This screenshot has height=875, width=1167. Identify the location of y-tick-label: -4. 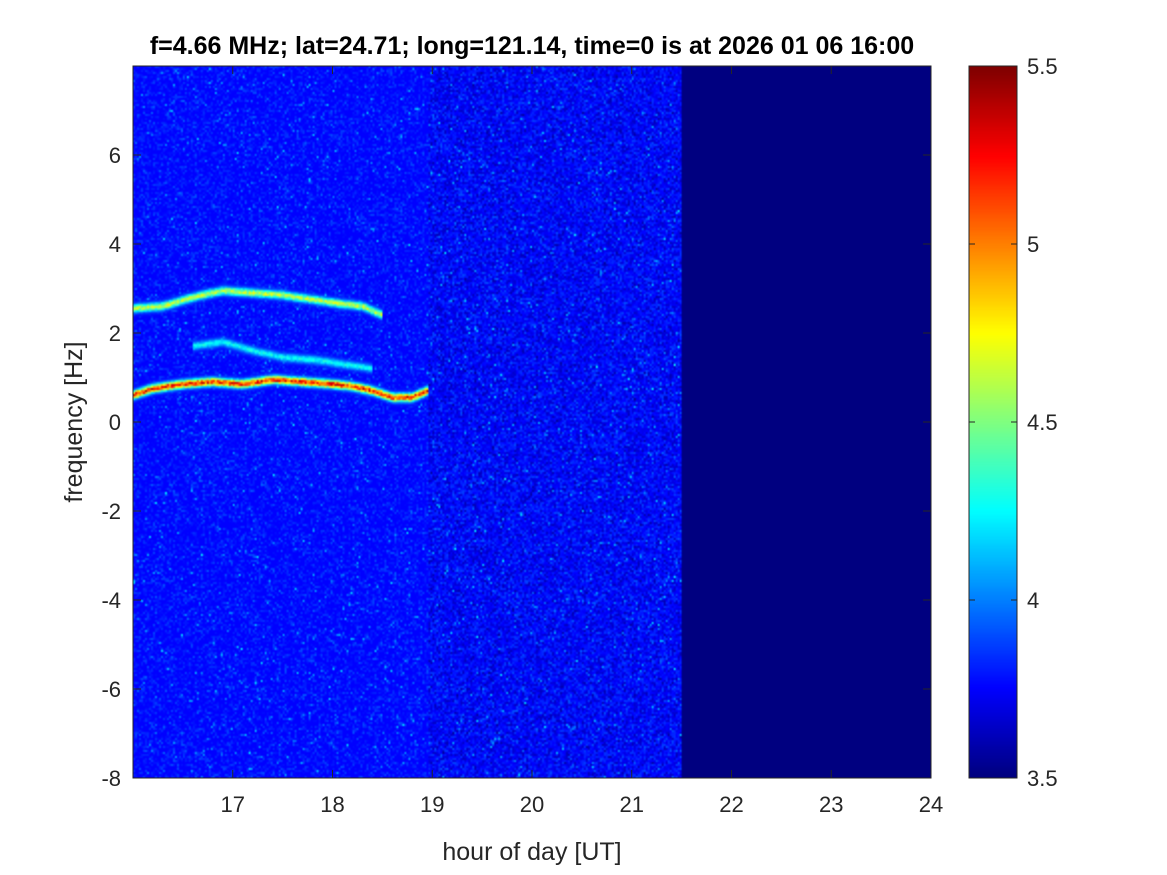
(111, 600).